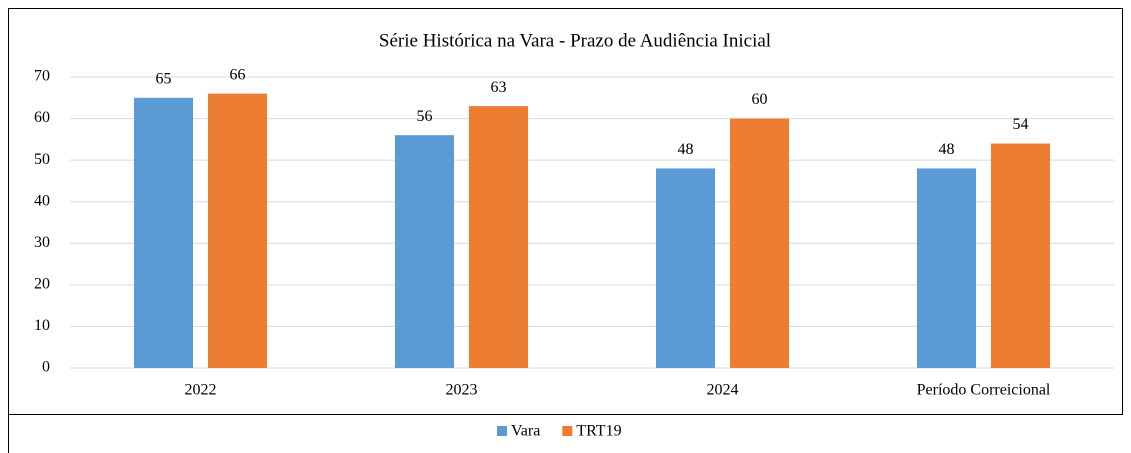  I want to click on data-label: 56, so click(425, 116).